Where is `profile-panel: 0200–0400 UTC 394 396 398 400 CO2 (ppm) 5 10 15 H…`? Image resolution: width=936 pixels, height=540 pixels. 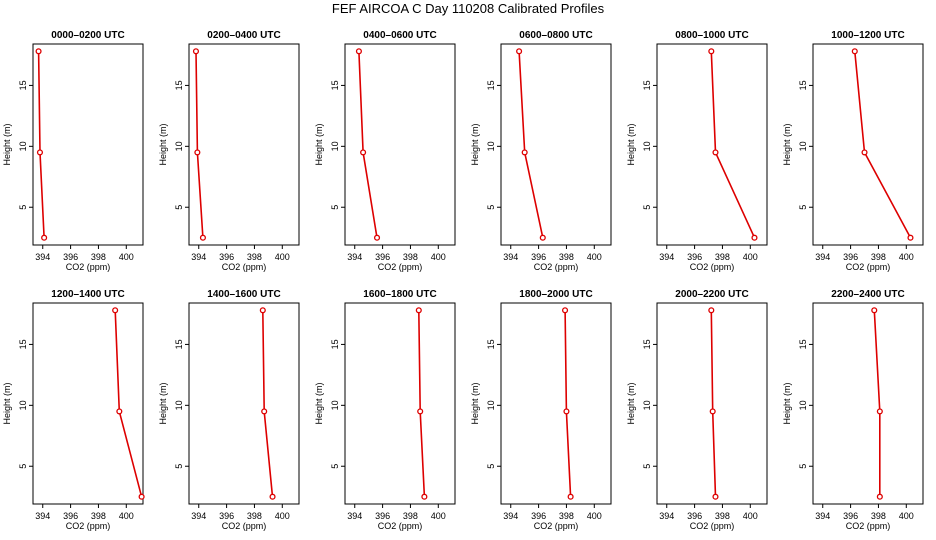
profile-panel: 0200–0400 UTC 394 396 398 400 CO2 (ppm) 5 10 15 H… is located at coordinates (229, 151).